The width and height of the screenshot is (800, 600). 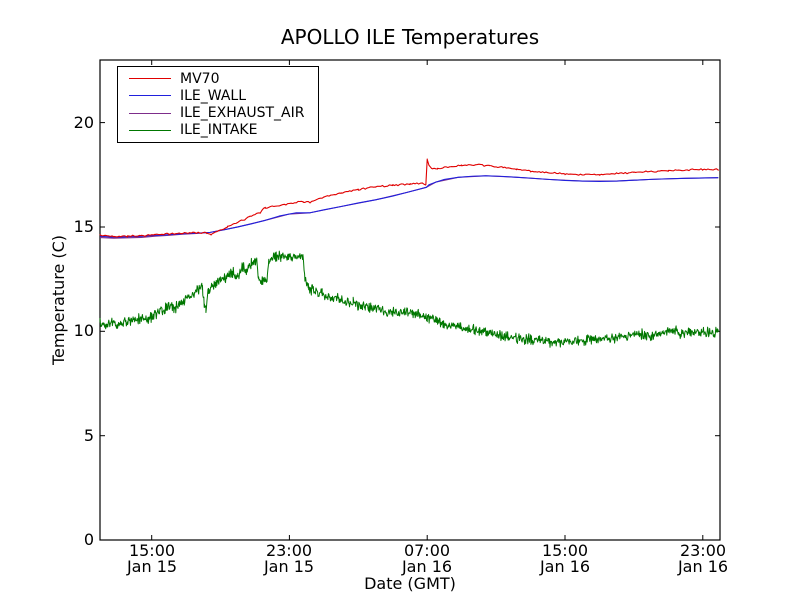 I want to click on x-tick-label: 23:00 Jan 15, so click(x=289, y=559).